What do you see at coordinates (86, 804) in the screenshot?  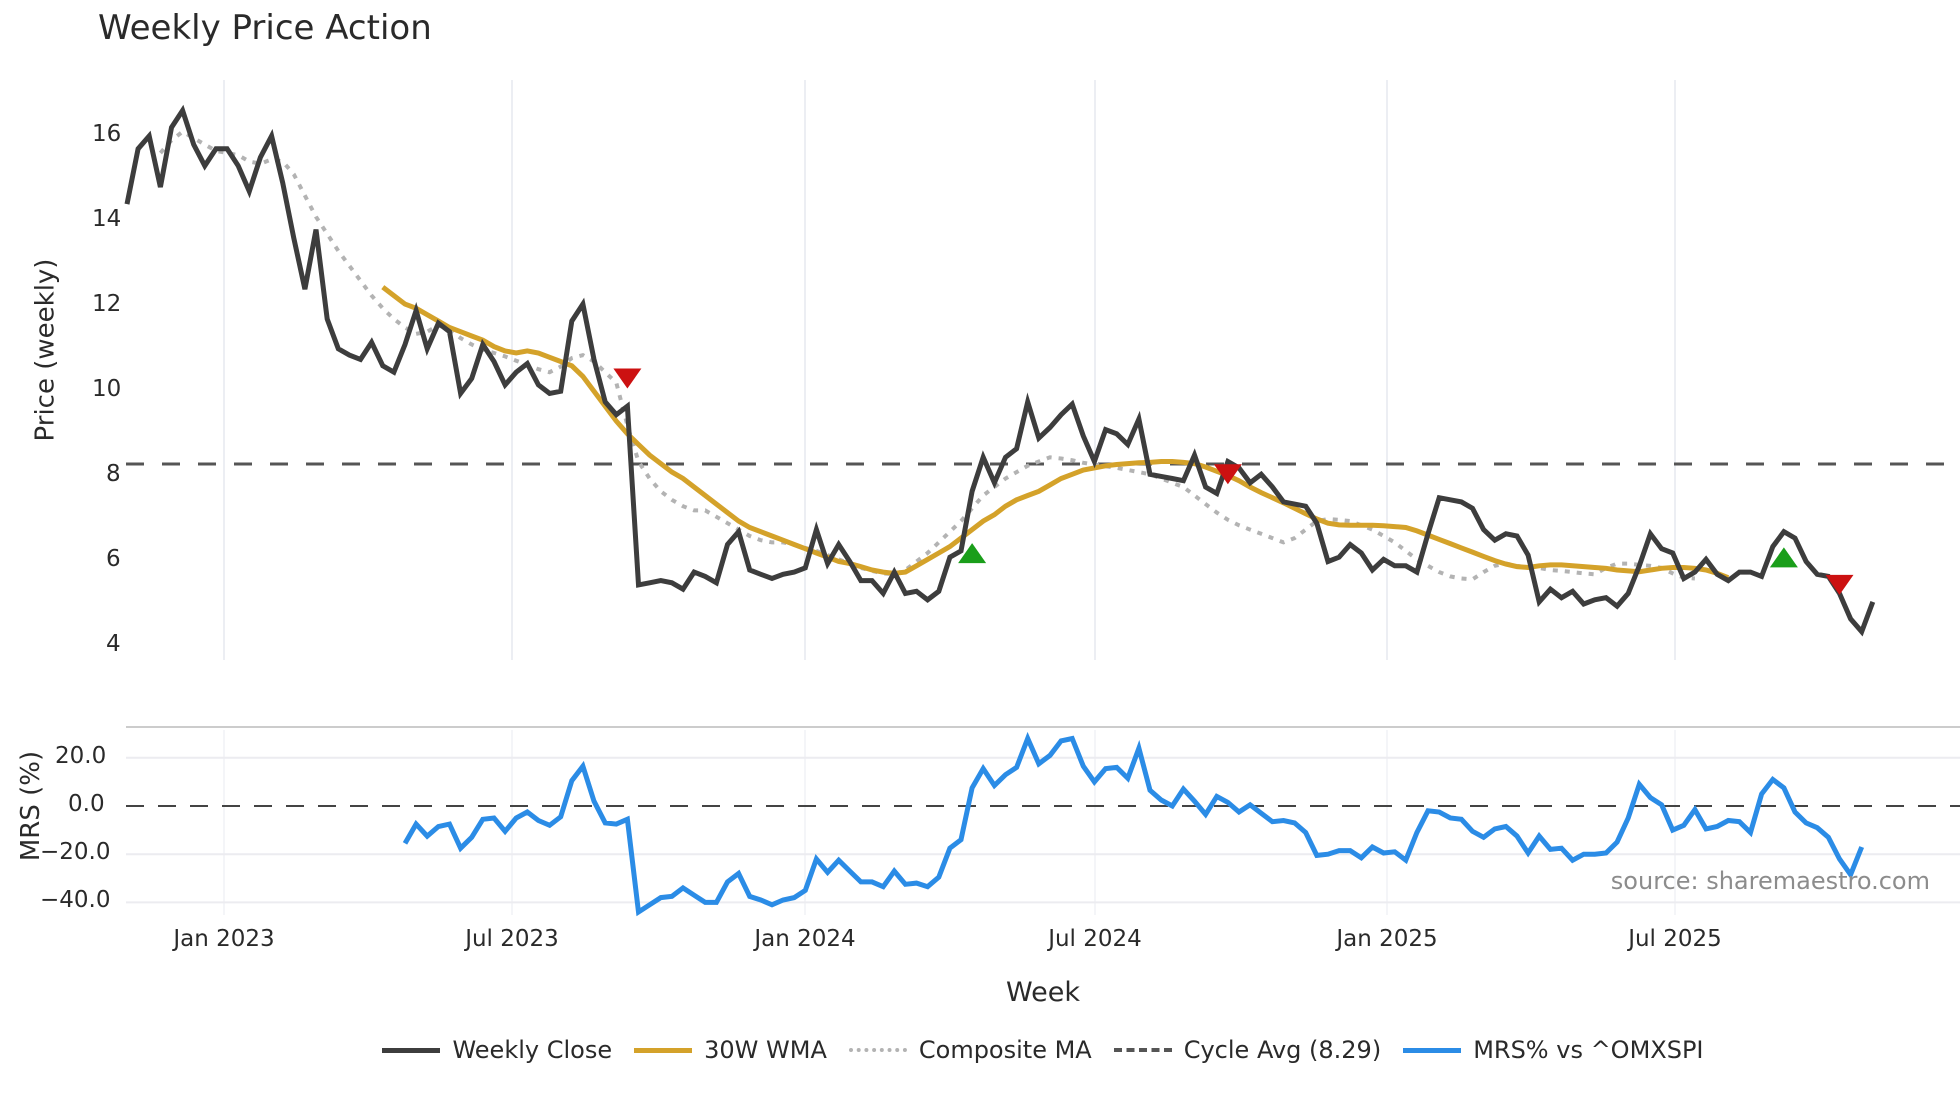 I see `mrs-tick: 0.0` at bounding box center [86, 804].